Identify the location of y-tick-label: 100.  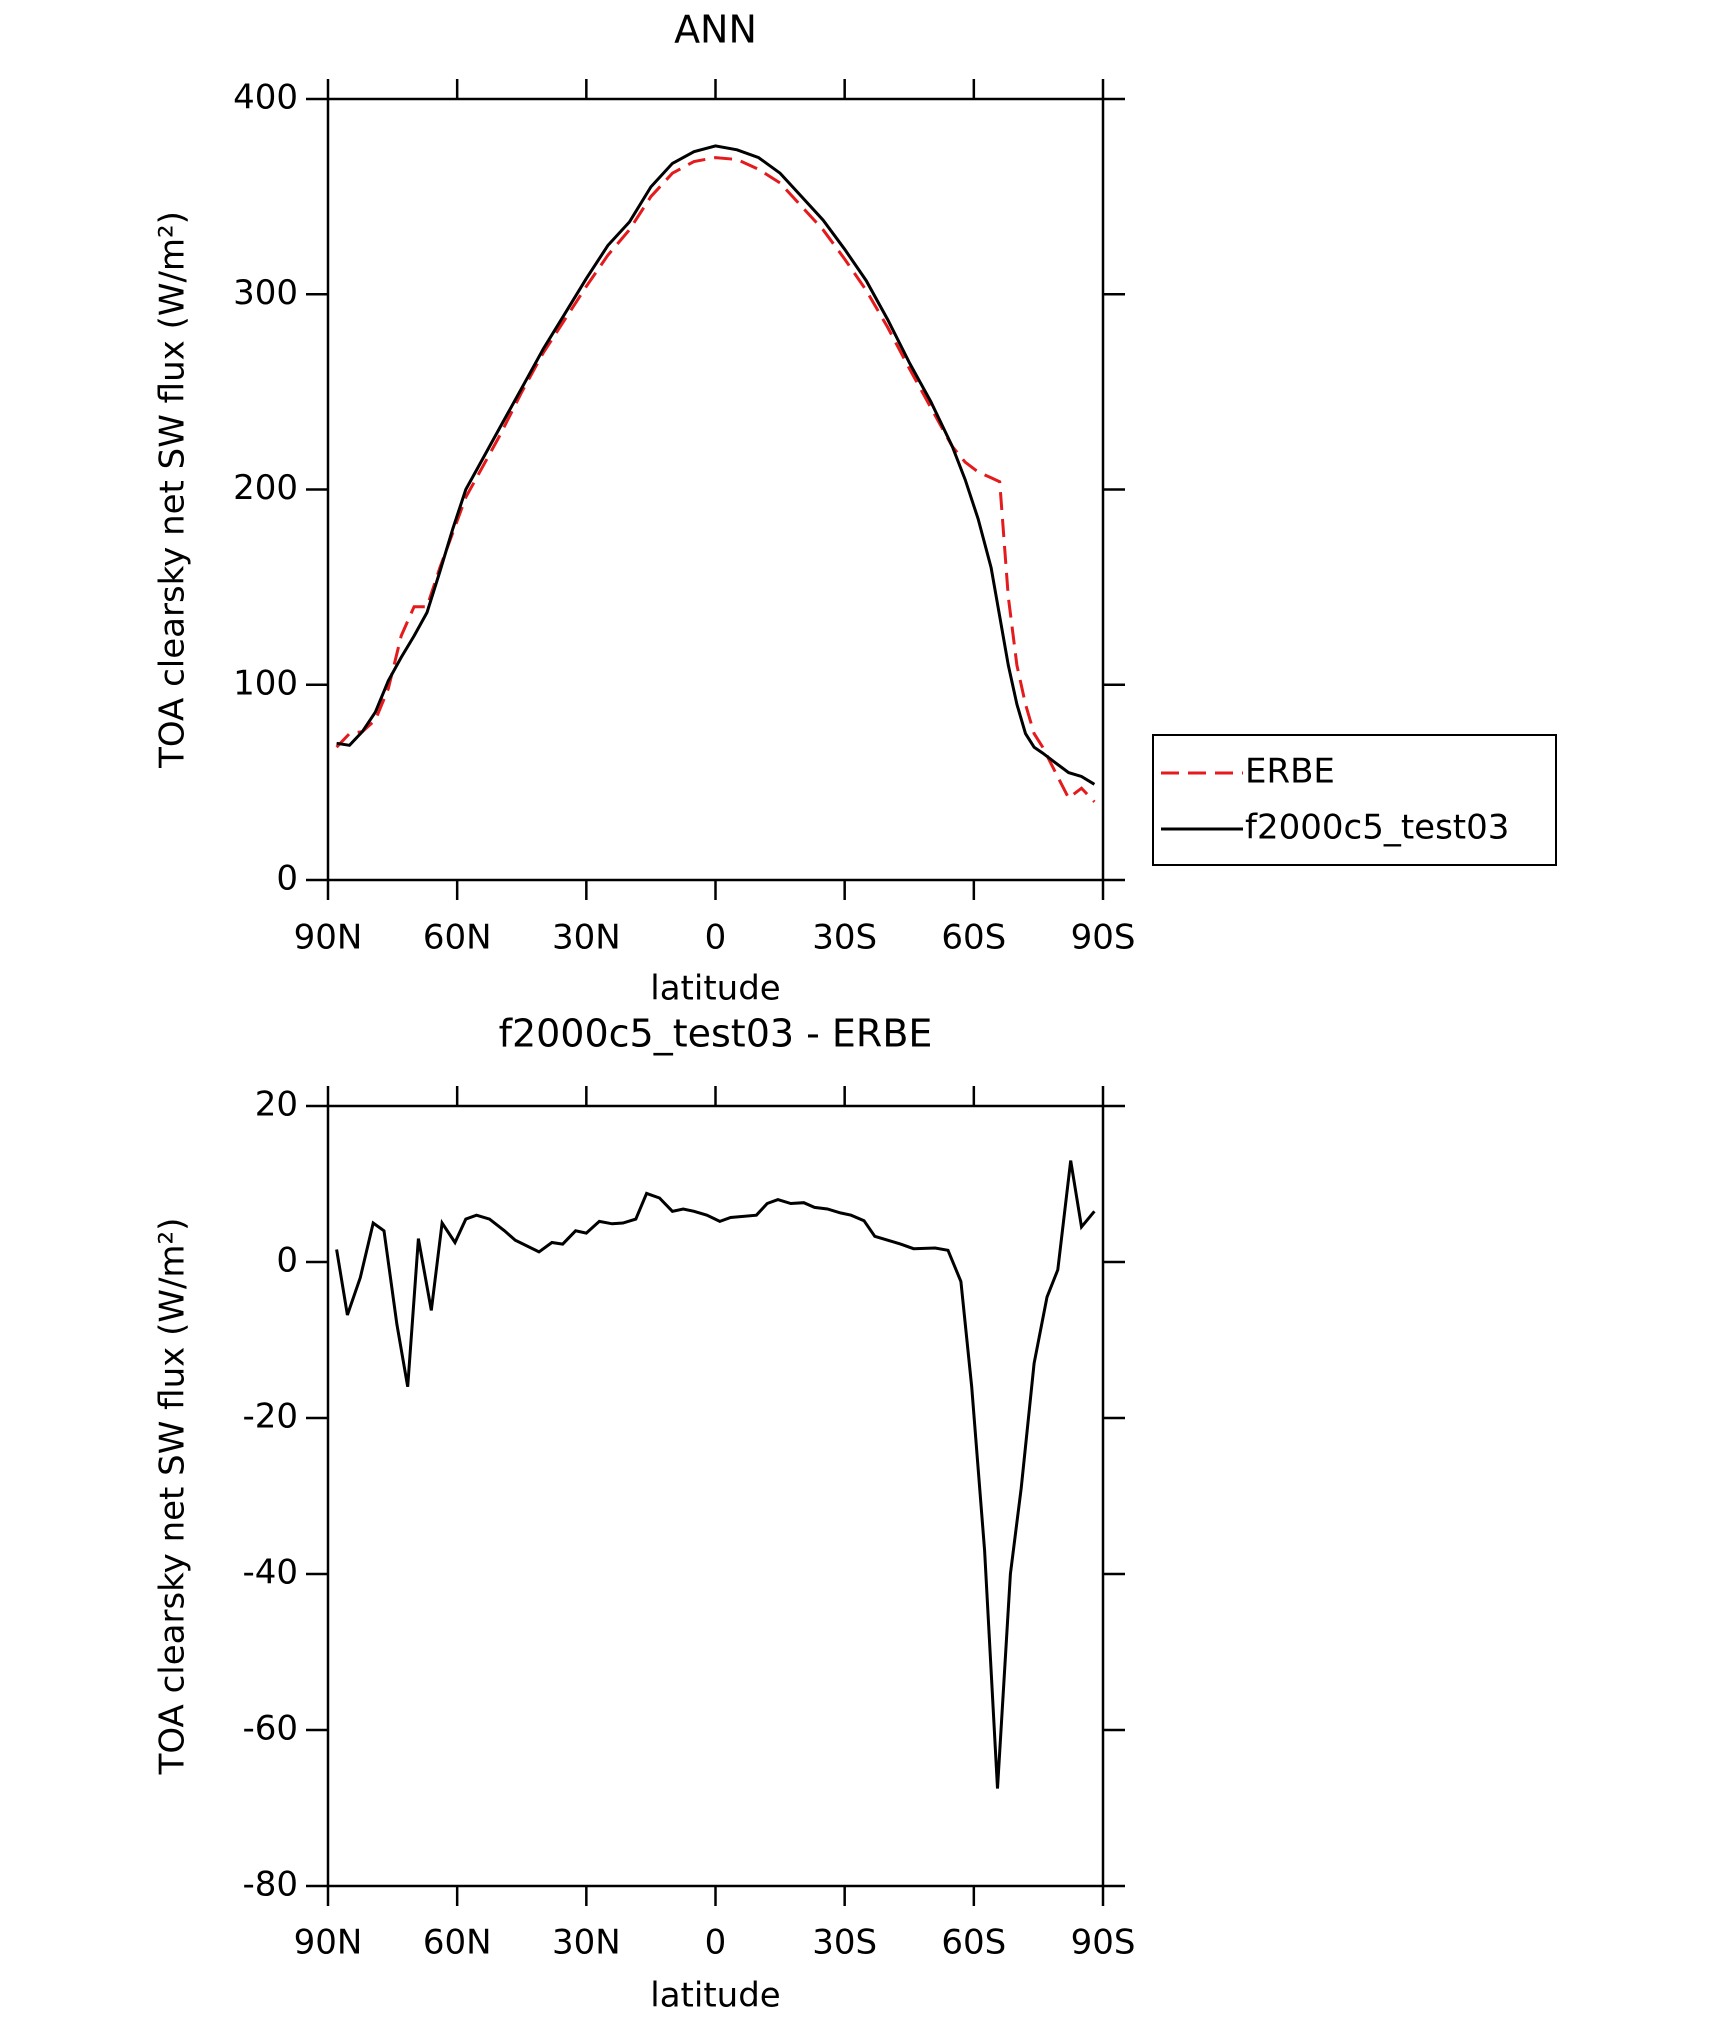
(265, 683).